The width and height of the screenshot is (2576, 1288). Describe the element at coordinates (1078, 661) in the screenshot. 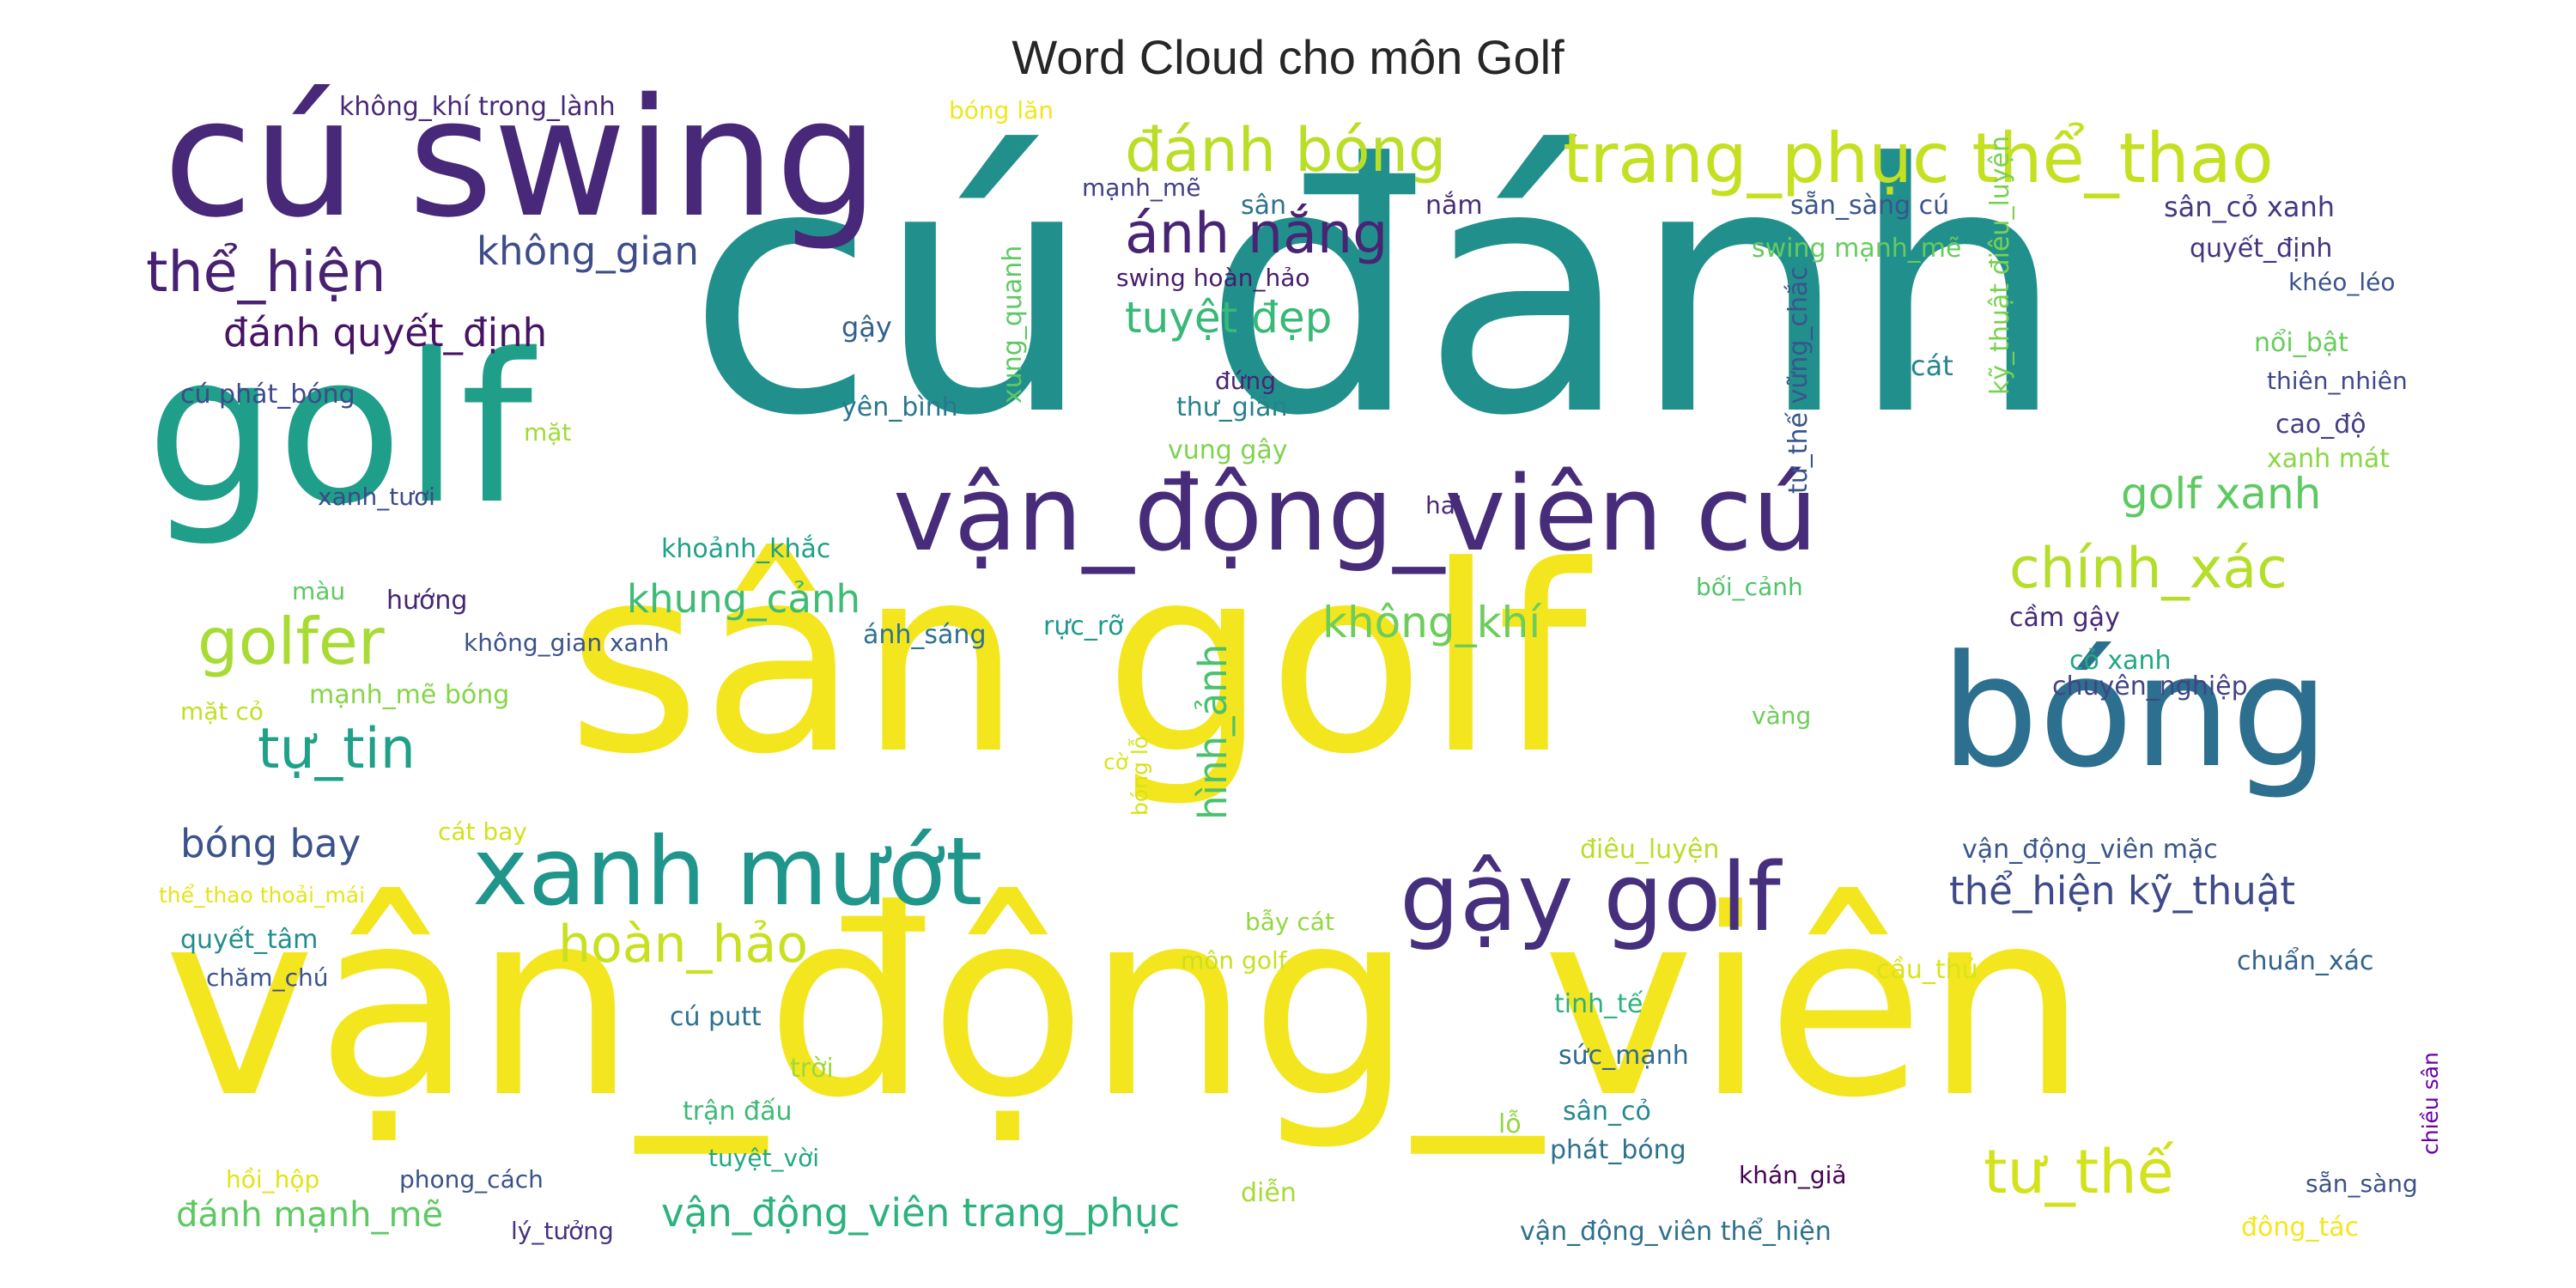

I see `word-2: sân golf` at that location.